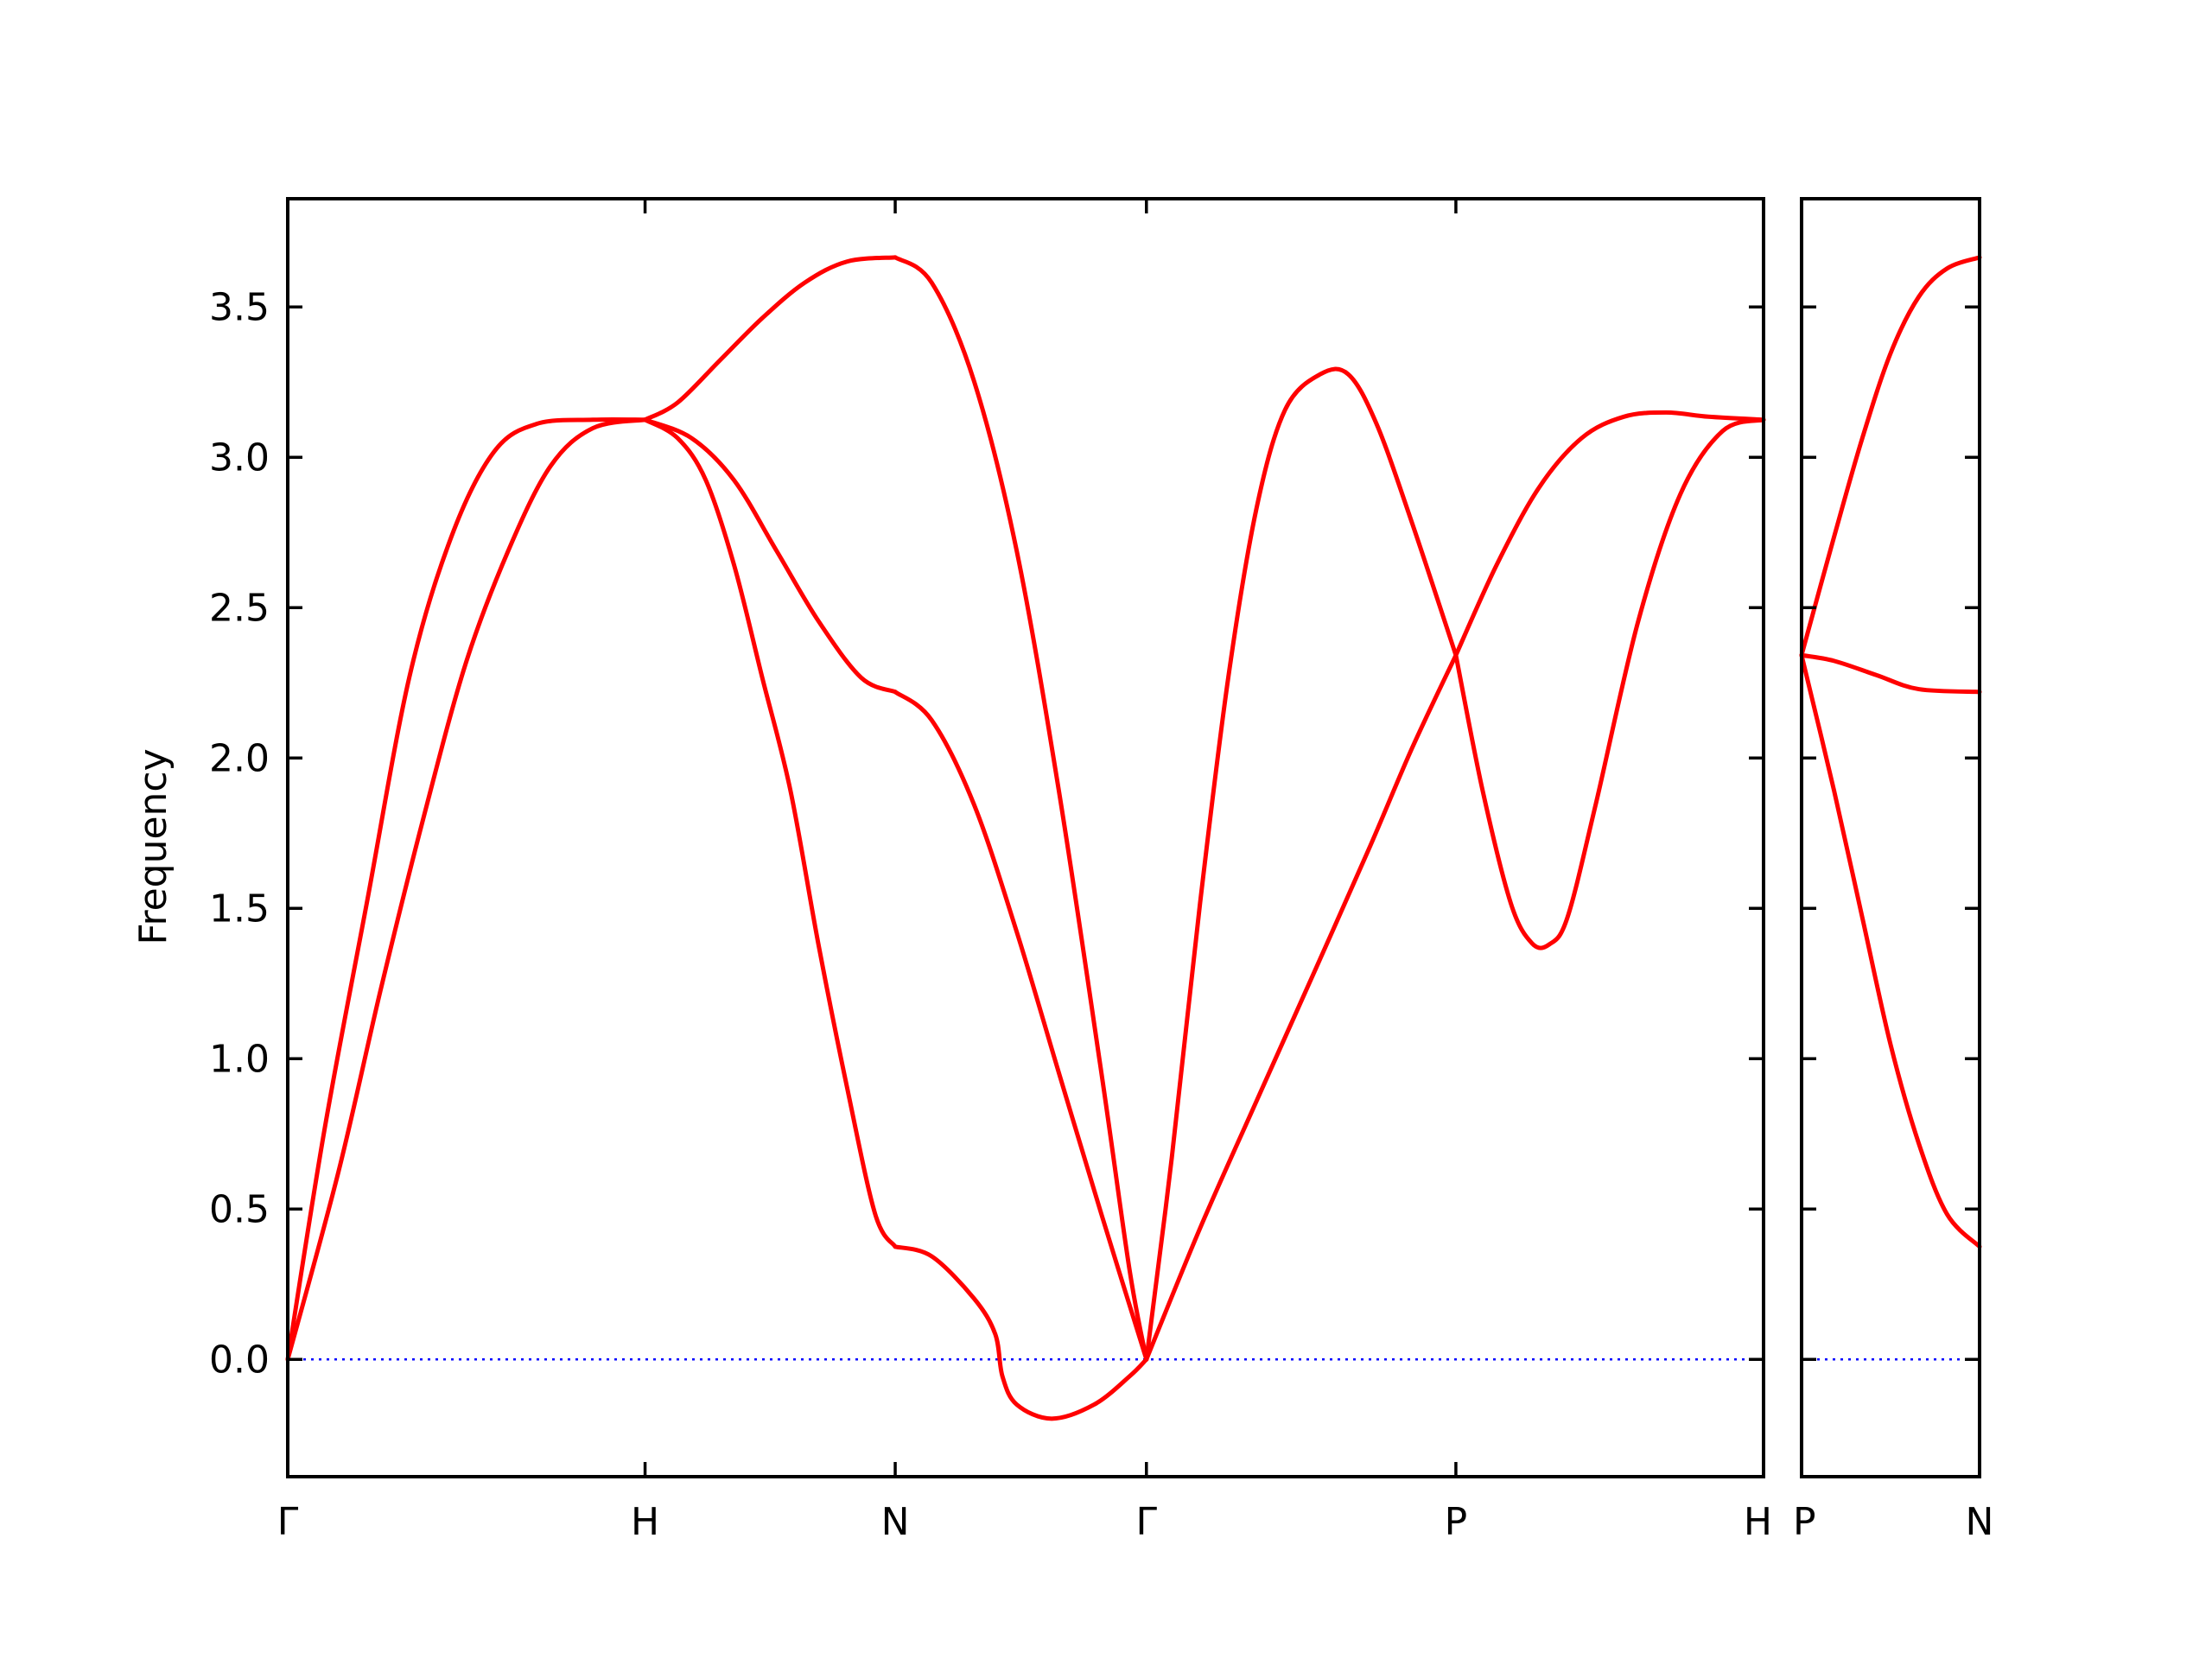 This screenshot has height=1659, width=2212. Describe the element at coordinates (239, 758) in the screenshot. I see `y-tick-label: 2.0` at that location.